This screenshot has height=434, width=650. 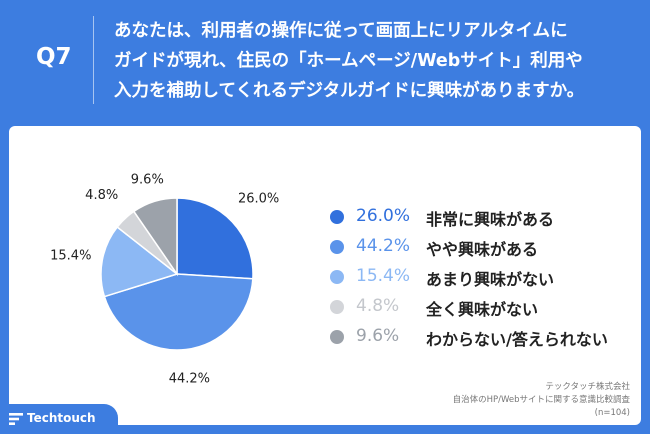 I want to click on question-line-1: あなたは、利用者の操作に従って画面上にリアルタイムに, so click(x=341, y=31).